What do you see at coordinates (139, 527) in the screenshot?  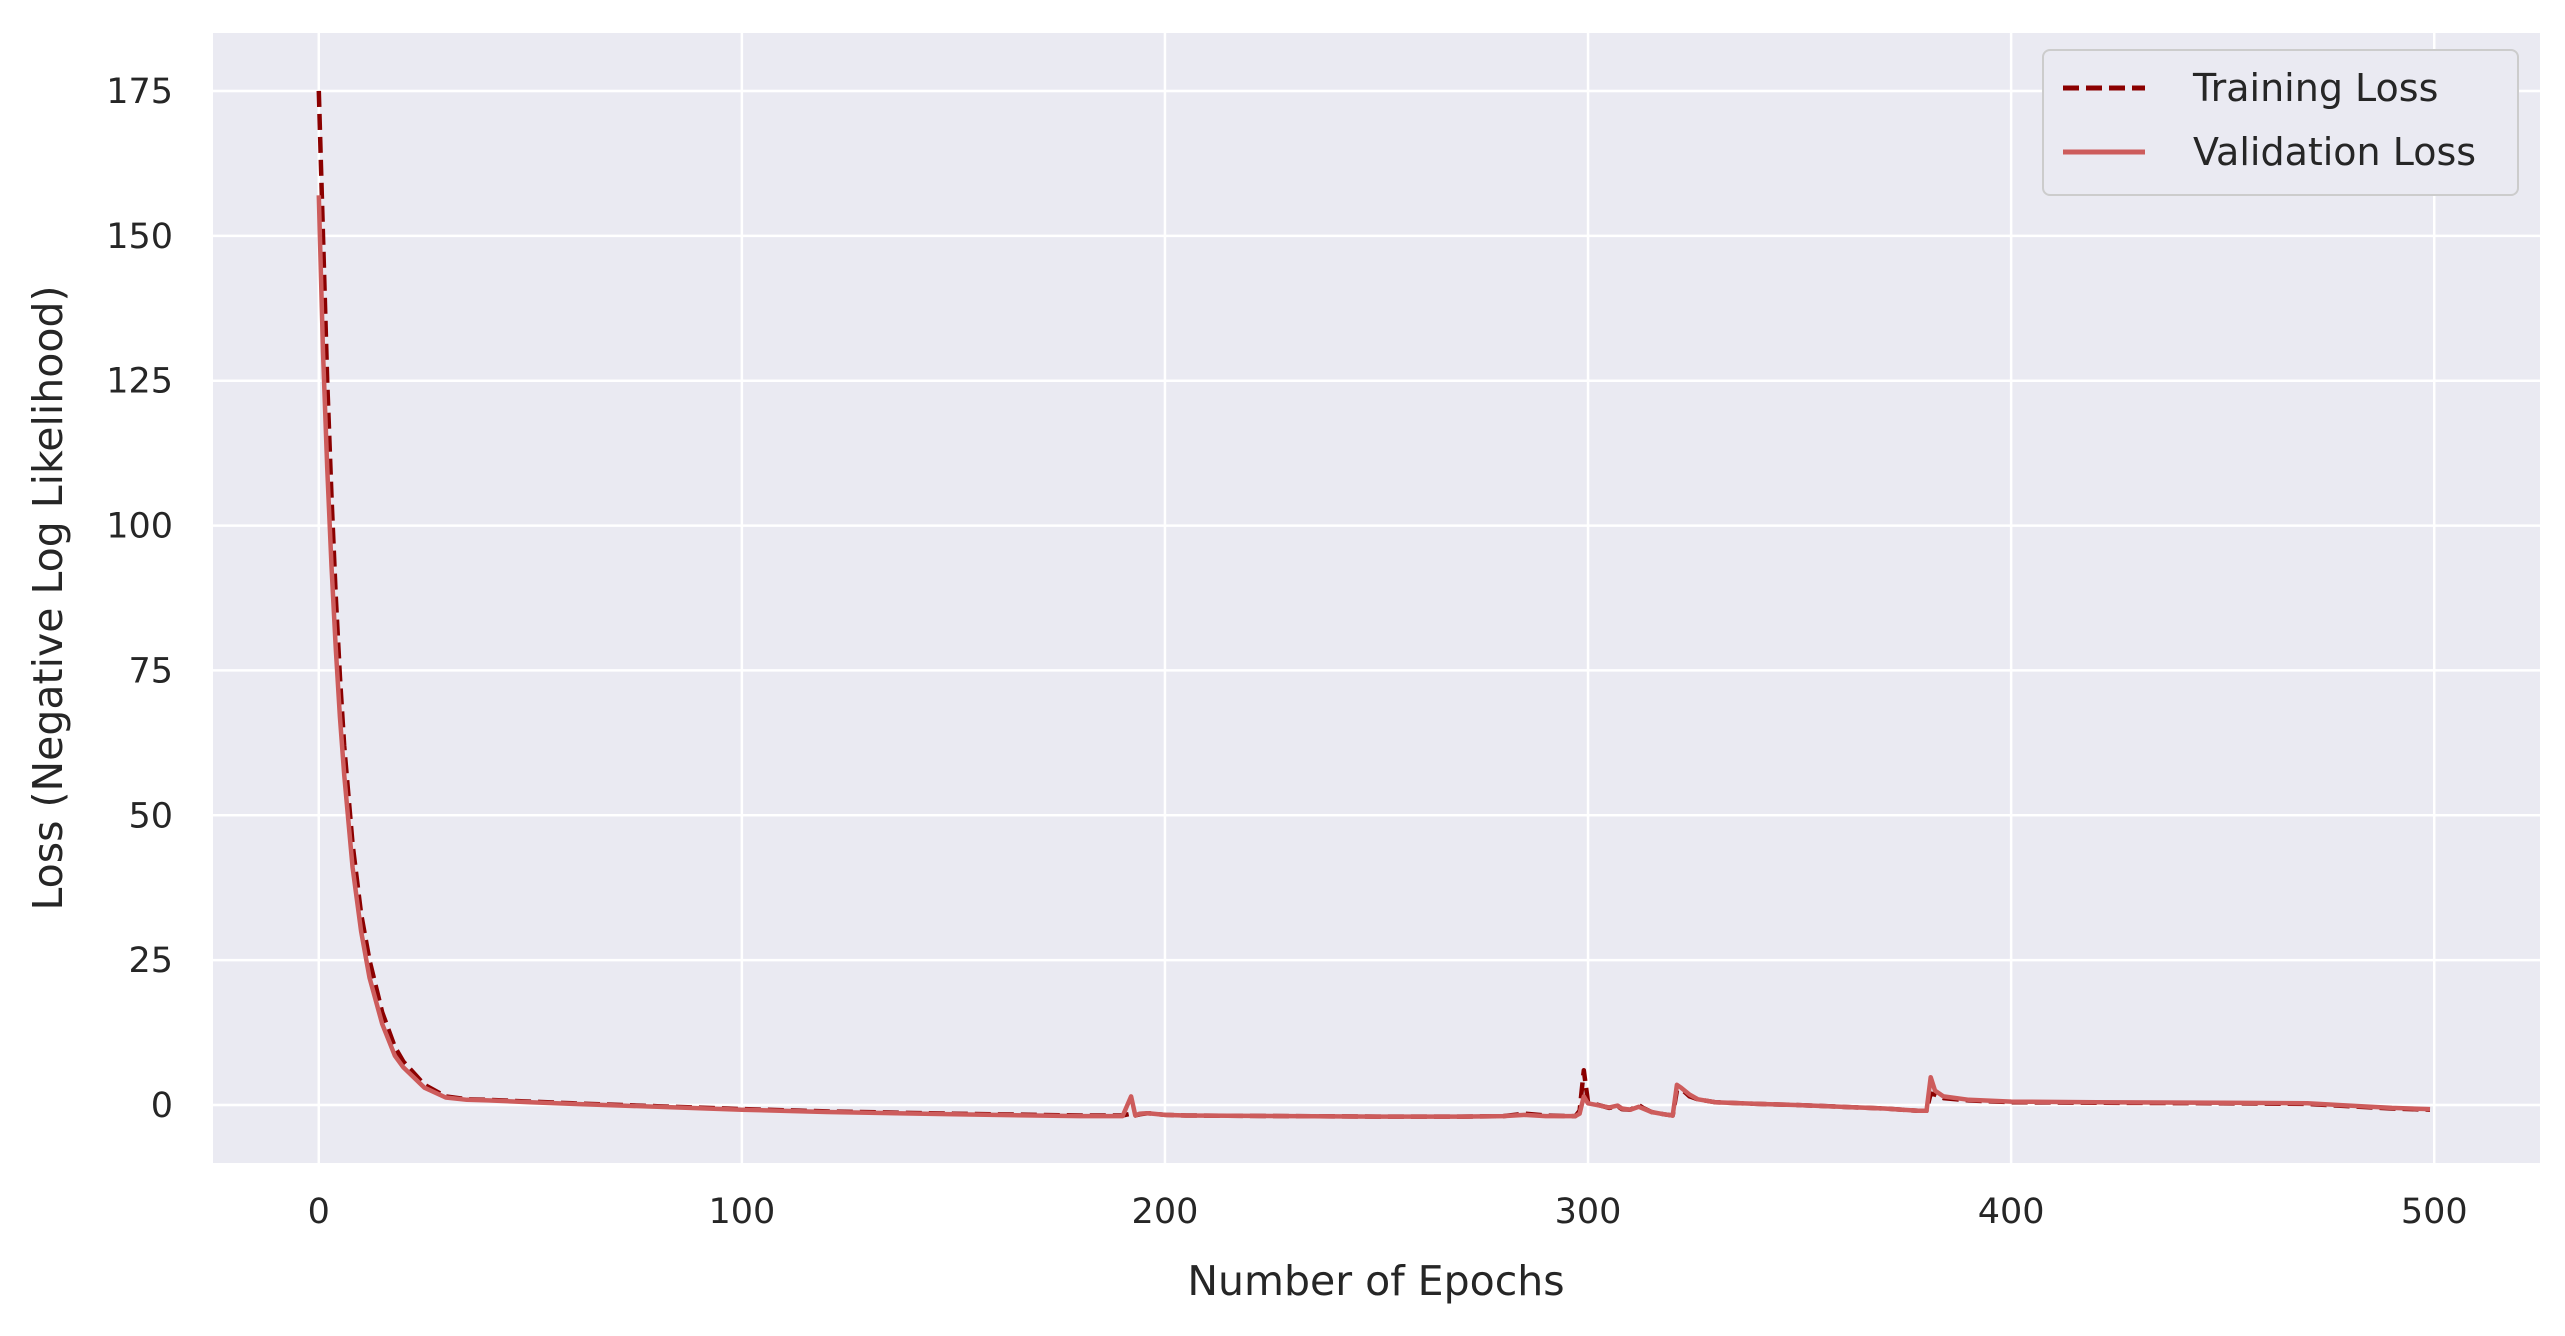 I see `y-tick-label: 100` at bounding box center [139, 527].